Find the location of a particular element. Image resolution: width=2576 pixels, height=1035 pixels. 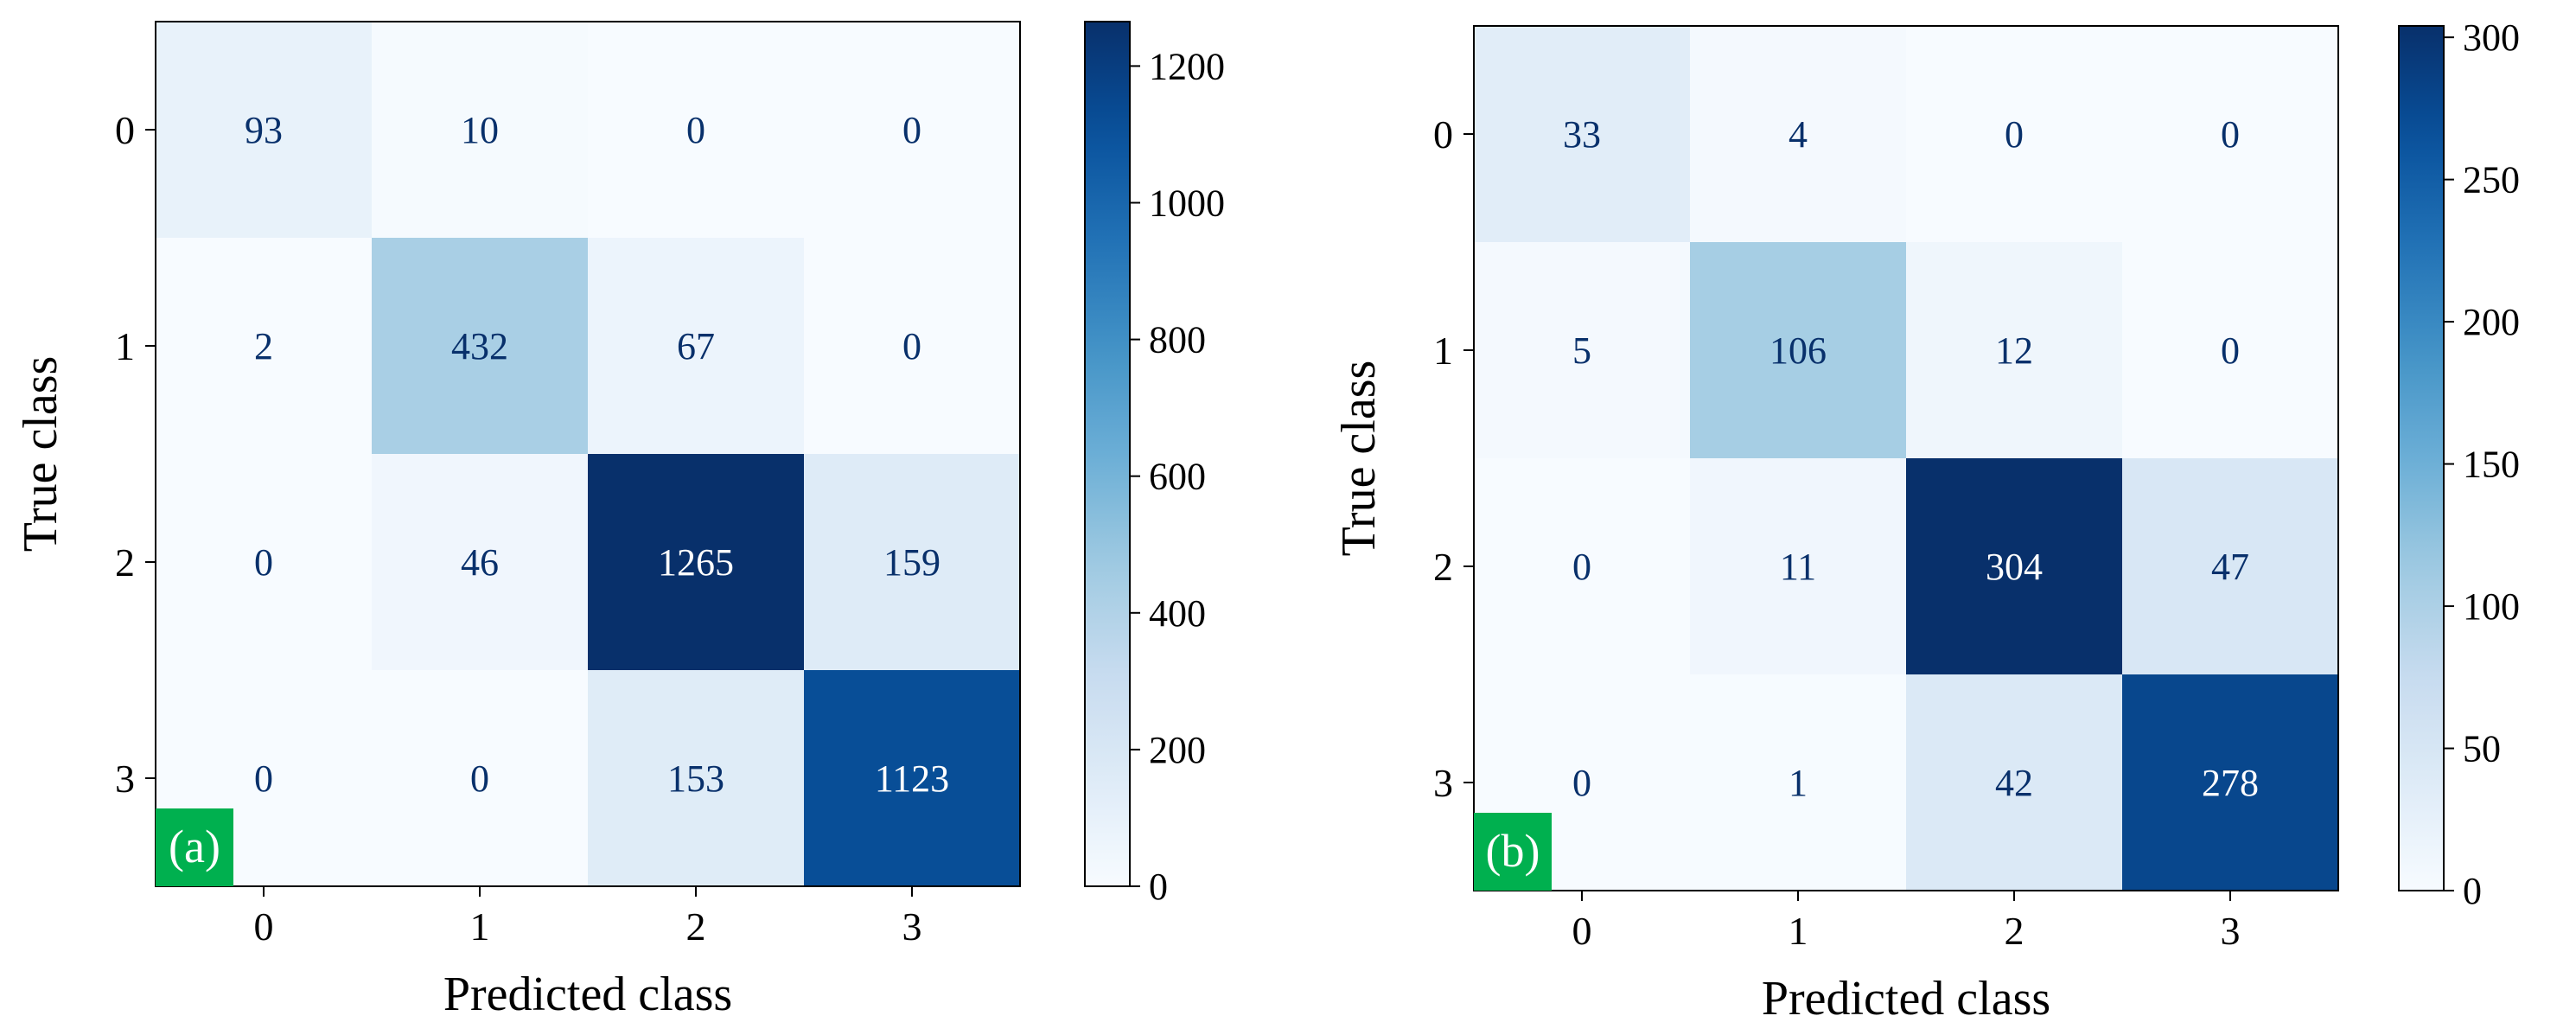

colorbar-tick-label: 250 is located at coordinates (2491, 180).